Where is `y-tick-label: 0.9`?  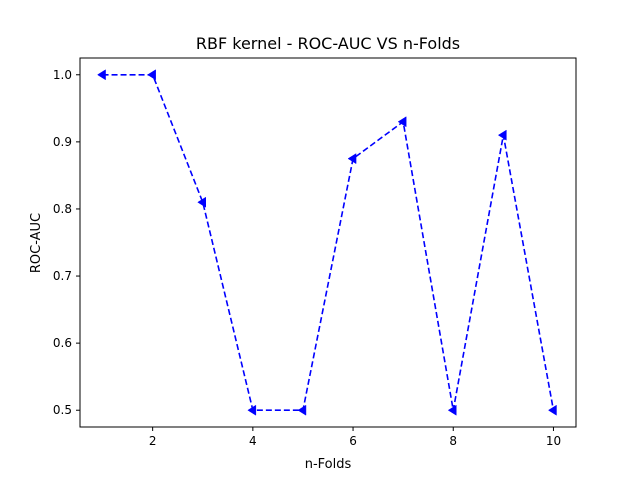
y-tick-label: 0.9 is located at coordinates (62, 142).